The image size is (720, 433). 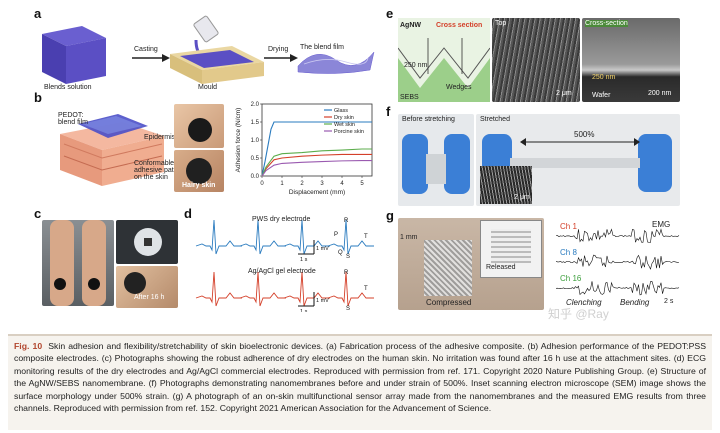 I want to click on y-tick-label: 1.5, so click(x=255, y=123).